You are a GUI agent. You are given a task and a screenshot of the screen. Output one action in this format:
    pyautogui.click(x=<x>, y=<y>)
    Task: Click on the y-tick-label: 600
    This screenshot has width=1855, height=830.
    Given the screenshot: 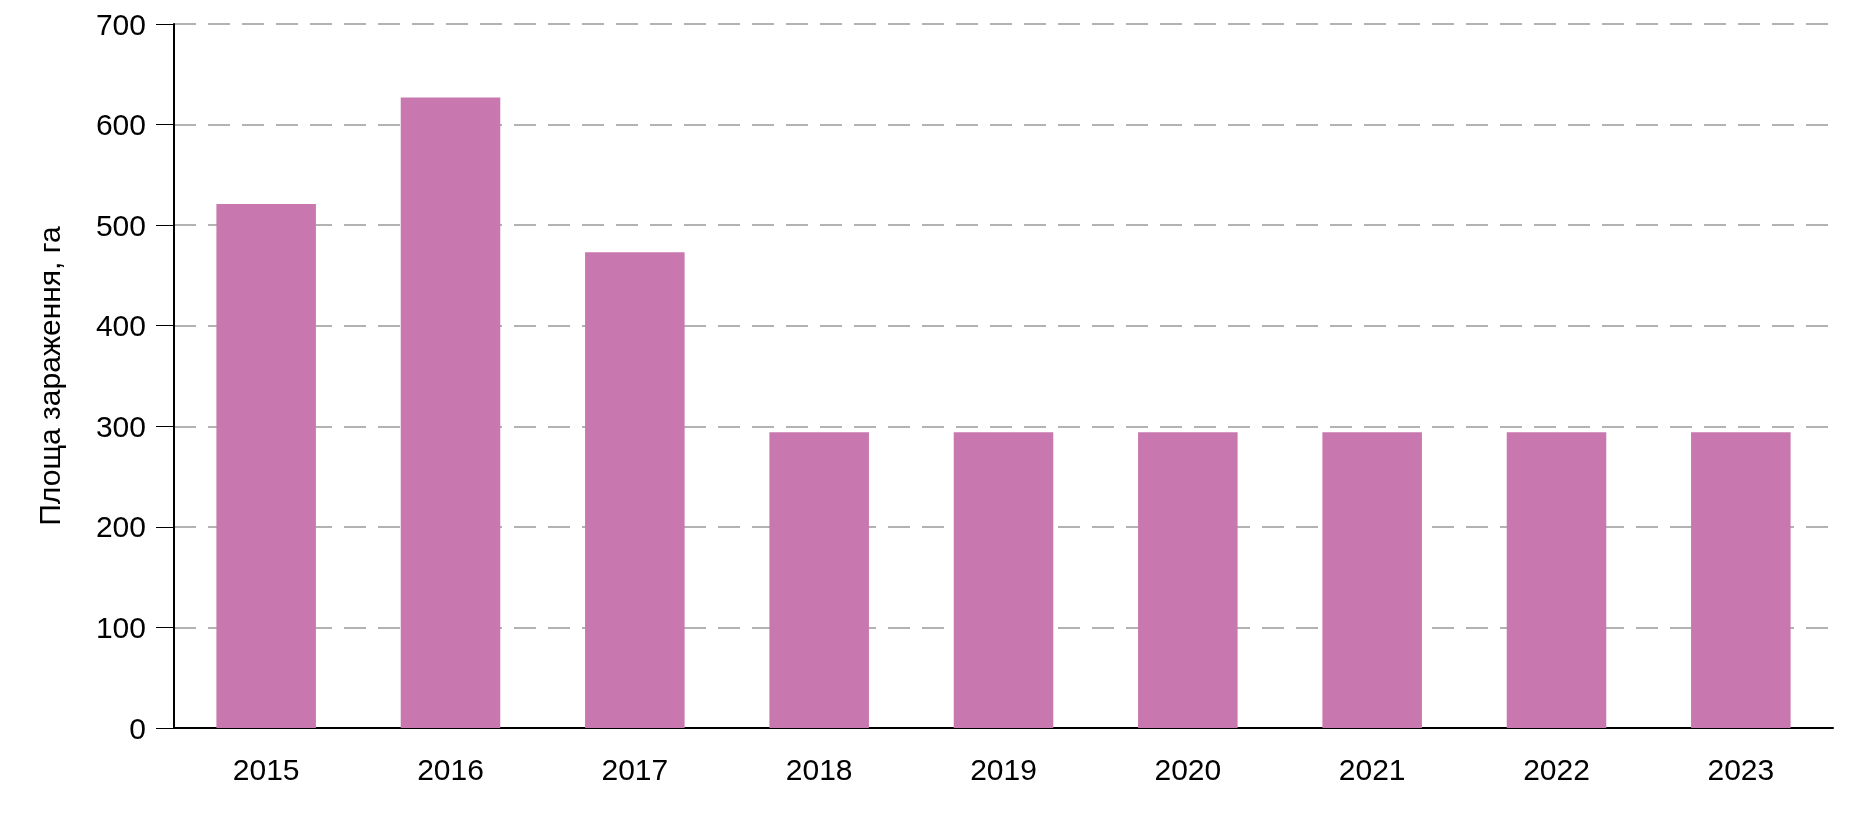 What is the action you would take?
    pyautogui.click(x=120, y=125)
    